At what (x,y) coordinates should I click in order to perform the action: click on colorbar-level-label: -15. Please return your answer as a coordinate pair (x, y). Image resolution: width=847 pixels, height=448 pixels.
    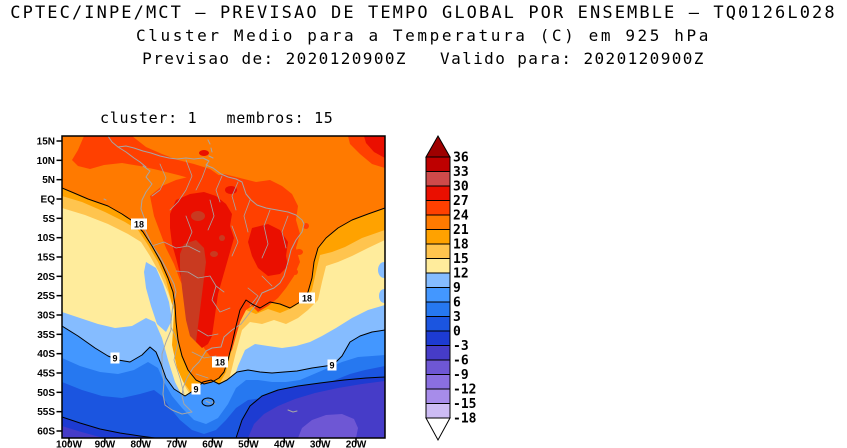
    Looking at the image, I should click on (464, 404).